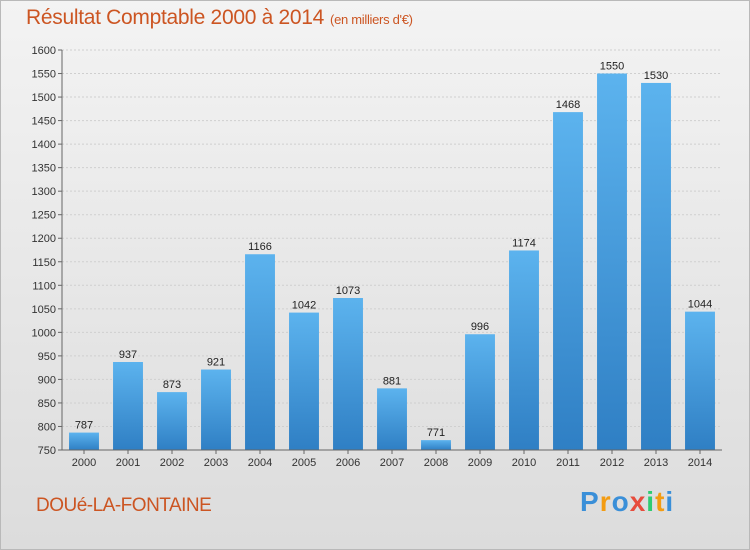 The image size is (750, 550). Describe the element at coordinates (47, 380) in the screenshot. I see `y-tick-label: 900` at that location.